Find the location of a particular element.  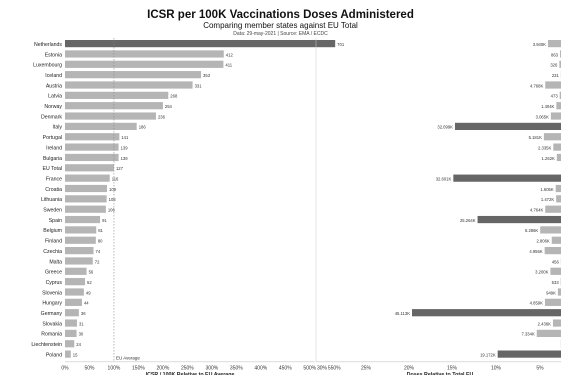

doses-value-label: 1.404K is located at coordinates (547, 106).